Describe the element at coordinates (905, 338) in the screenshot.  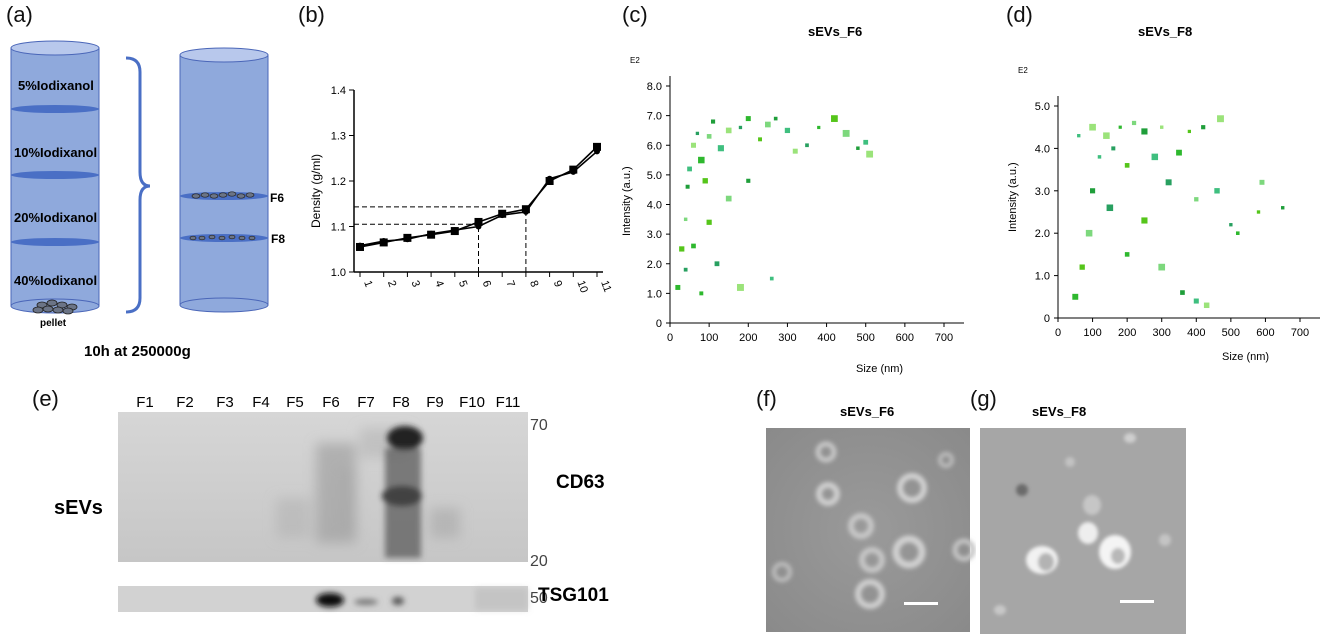
I see `x-tick-label: 600` at that location.